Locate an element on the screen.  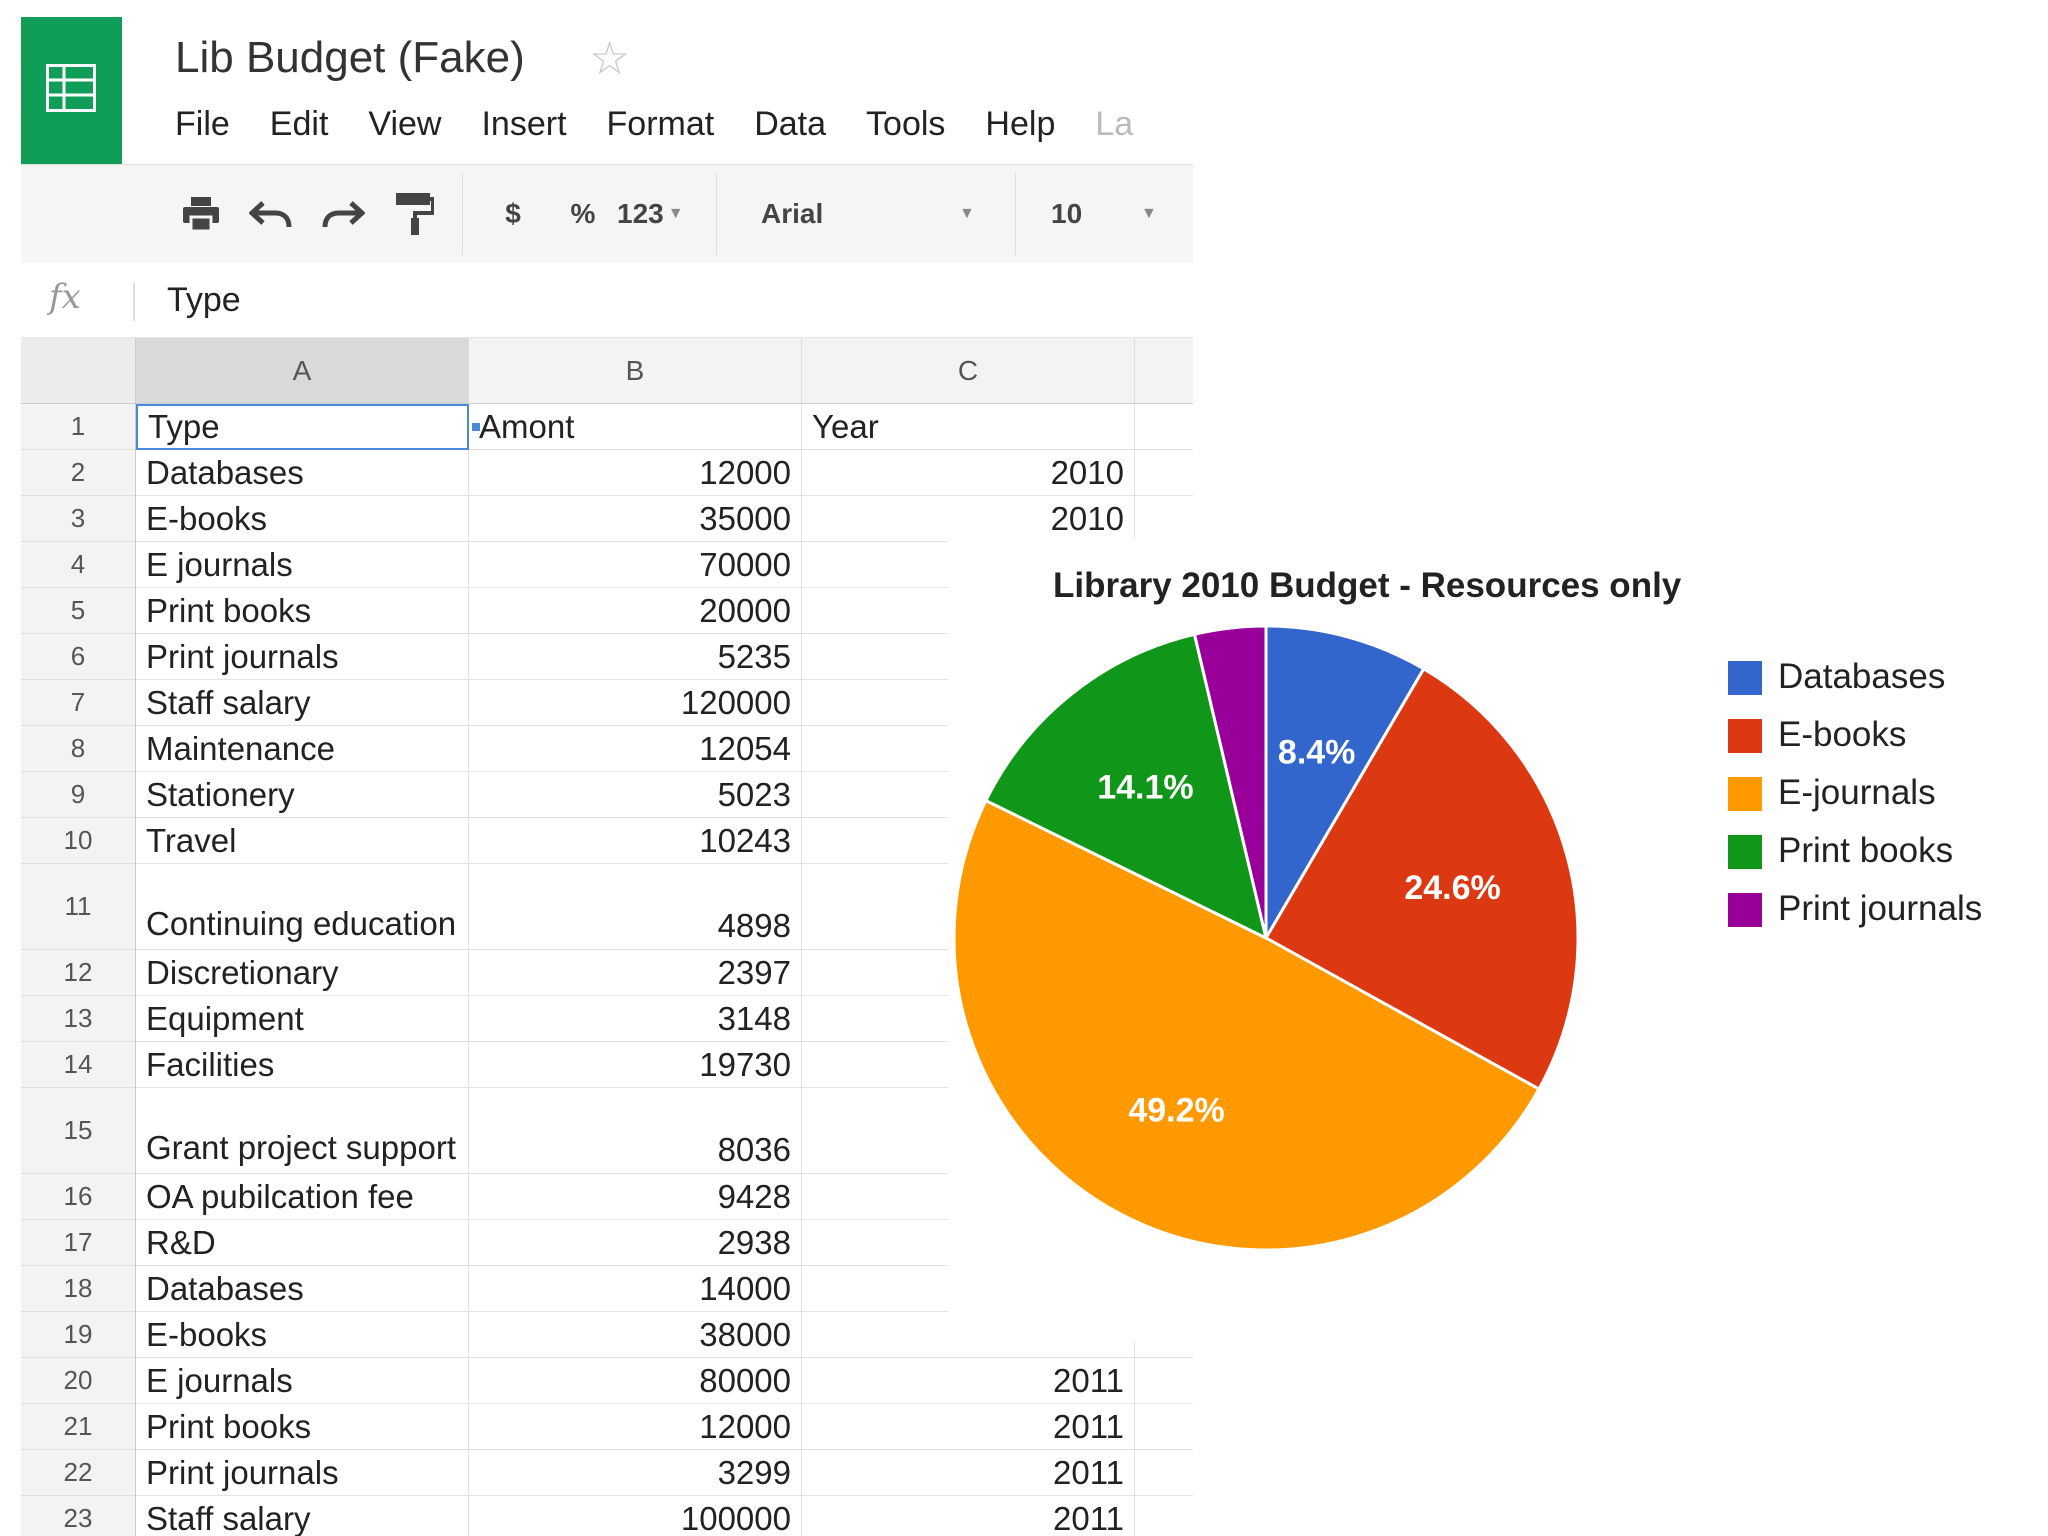
row-number: 15 is located at coordinates (78, 1131).